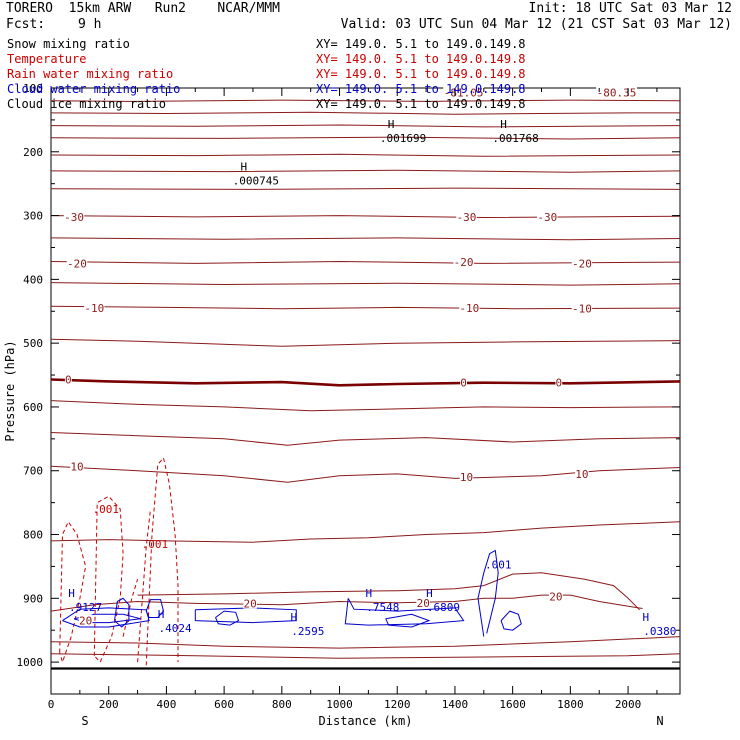 This screenshot has height=740, width=740. What do you see at coordinates (512, 704) in the screenshot?
I see `x-tick-label: 1600` at bounding box center [512, 704].